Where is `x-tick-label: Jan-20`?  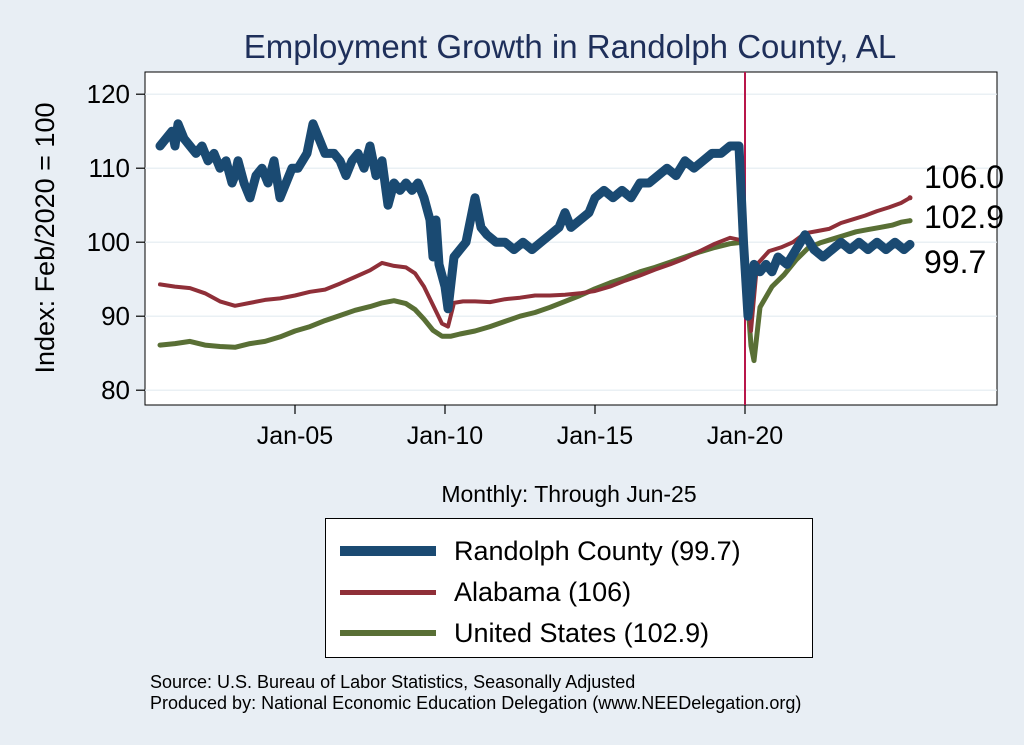 x-tick-label: Jan-20 is located at coordinates (745, 436).